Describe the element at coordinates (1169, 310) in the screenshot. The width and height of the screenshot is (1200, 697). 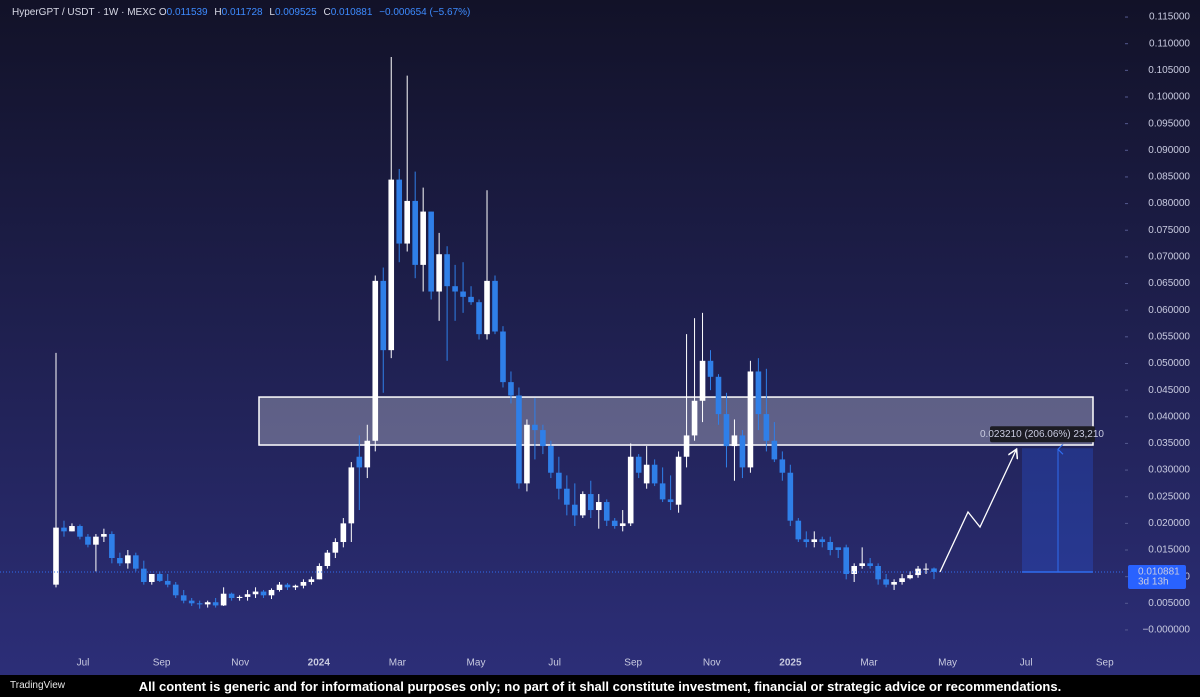
I see `y-tick-label: 0.060000` at that location.